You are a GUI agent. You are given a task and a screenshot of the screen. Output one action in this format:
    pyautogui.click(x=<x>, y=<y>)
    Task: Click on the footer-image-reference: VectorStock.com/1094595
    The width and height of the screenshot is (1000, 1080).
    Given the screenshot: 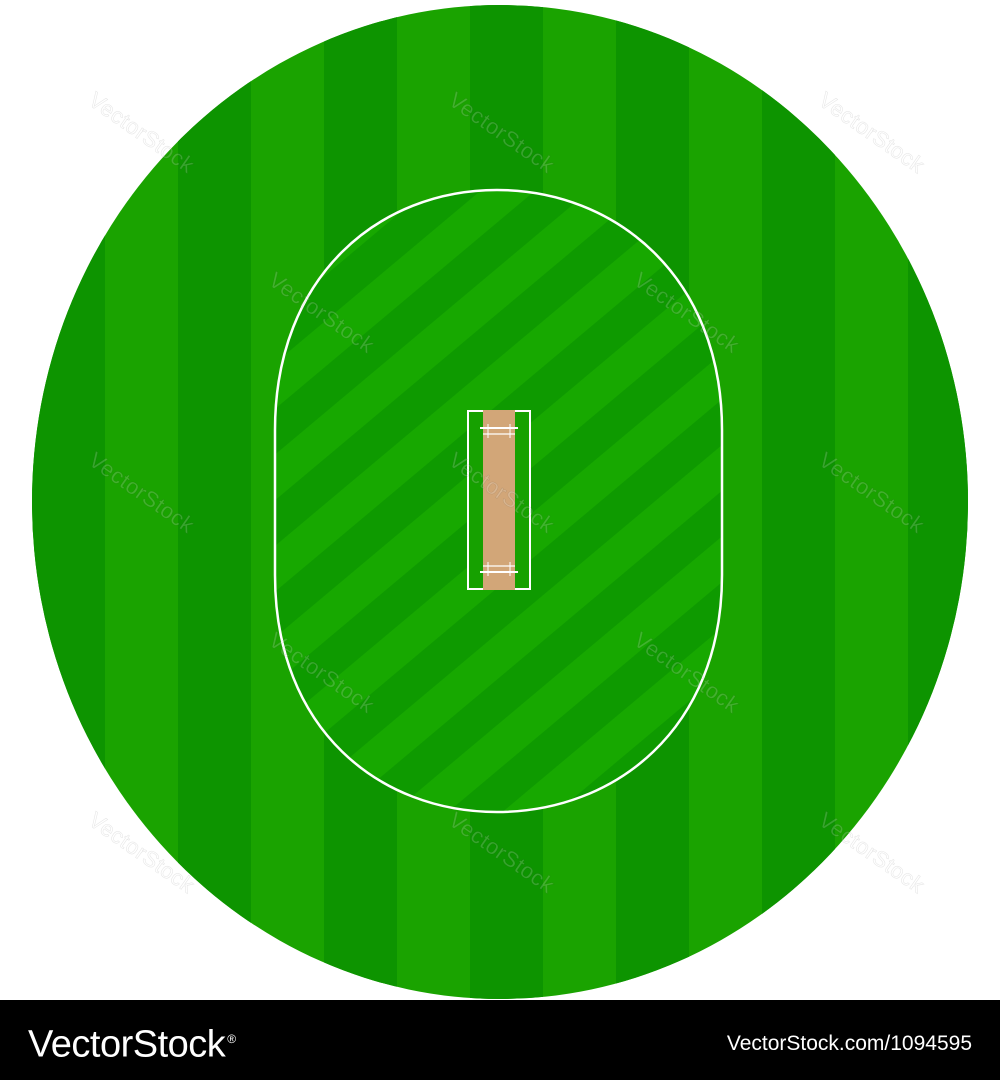 What is the action you would take?
    pyautogui.click(x=849, y=1043)
    